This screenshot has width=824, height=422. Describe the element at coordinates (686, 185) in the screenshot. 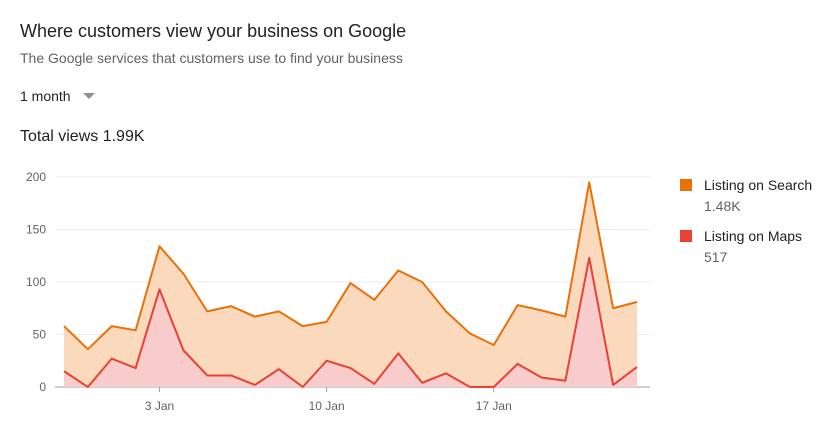

I see `legend-swatch-search` at that location.